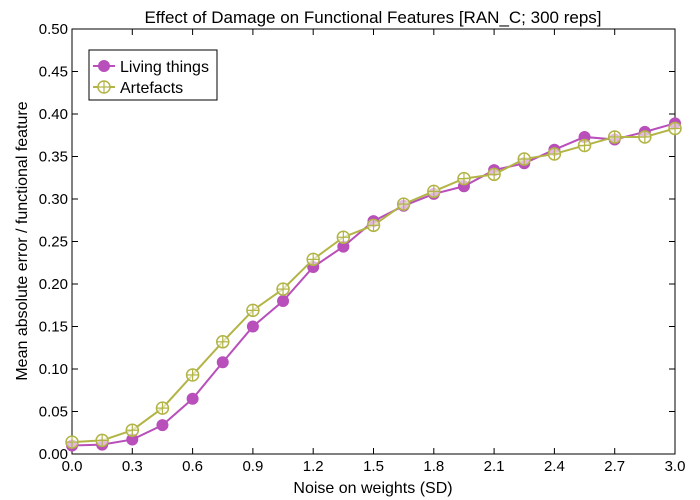  I want to click on y-tick-label: 0.30, so click(53, 199).